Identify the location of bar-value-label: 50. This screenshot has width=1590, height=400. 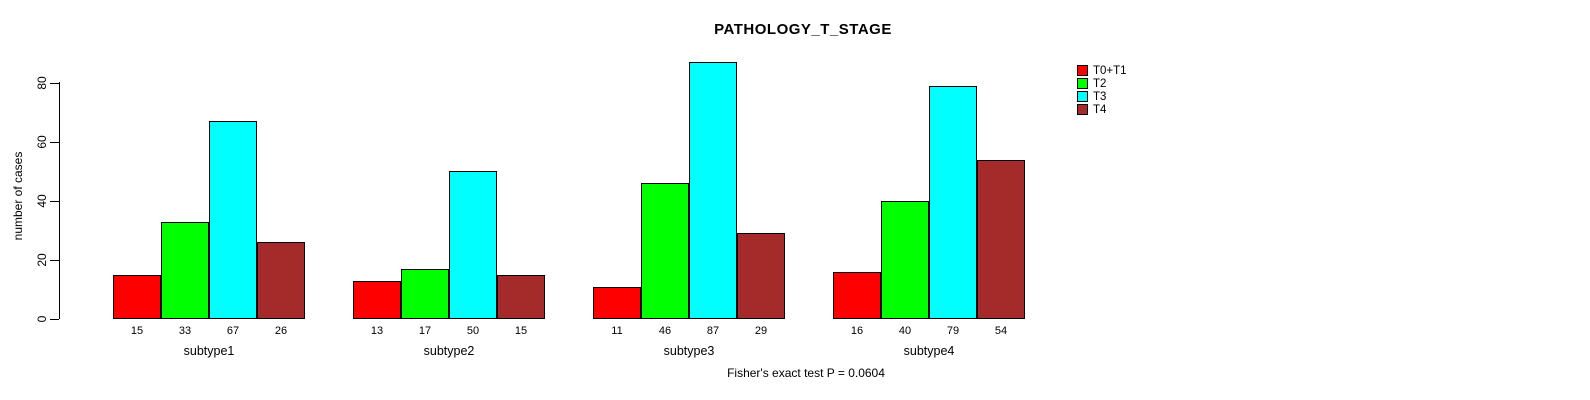
(473, 331).